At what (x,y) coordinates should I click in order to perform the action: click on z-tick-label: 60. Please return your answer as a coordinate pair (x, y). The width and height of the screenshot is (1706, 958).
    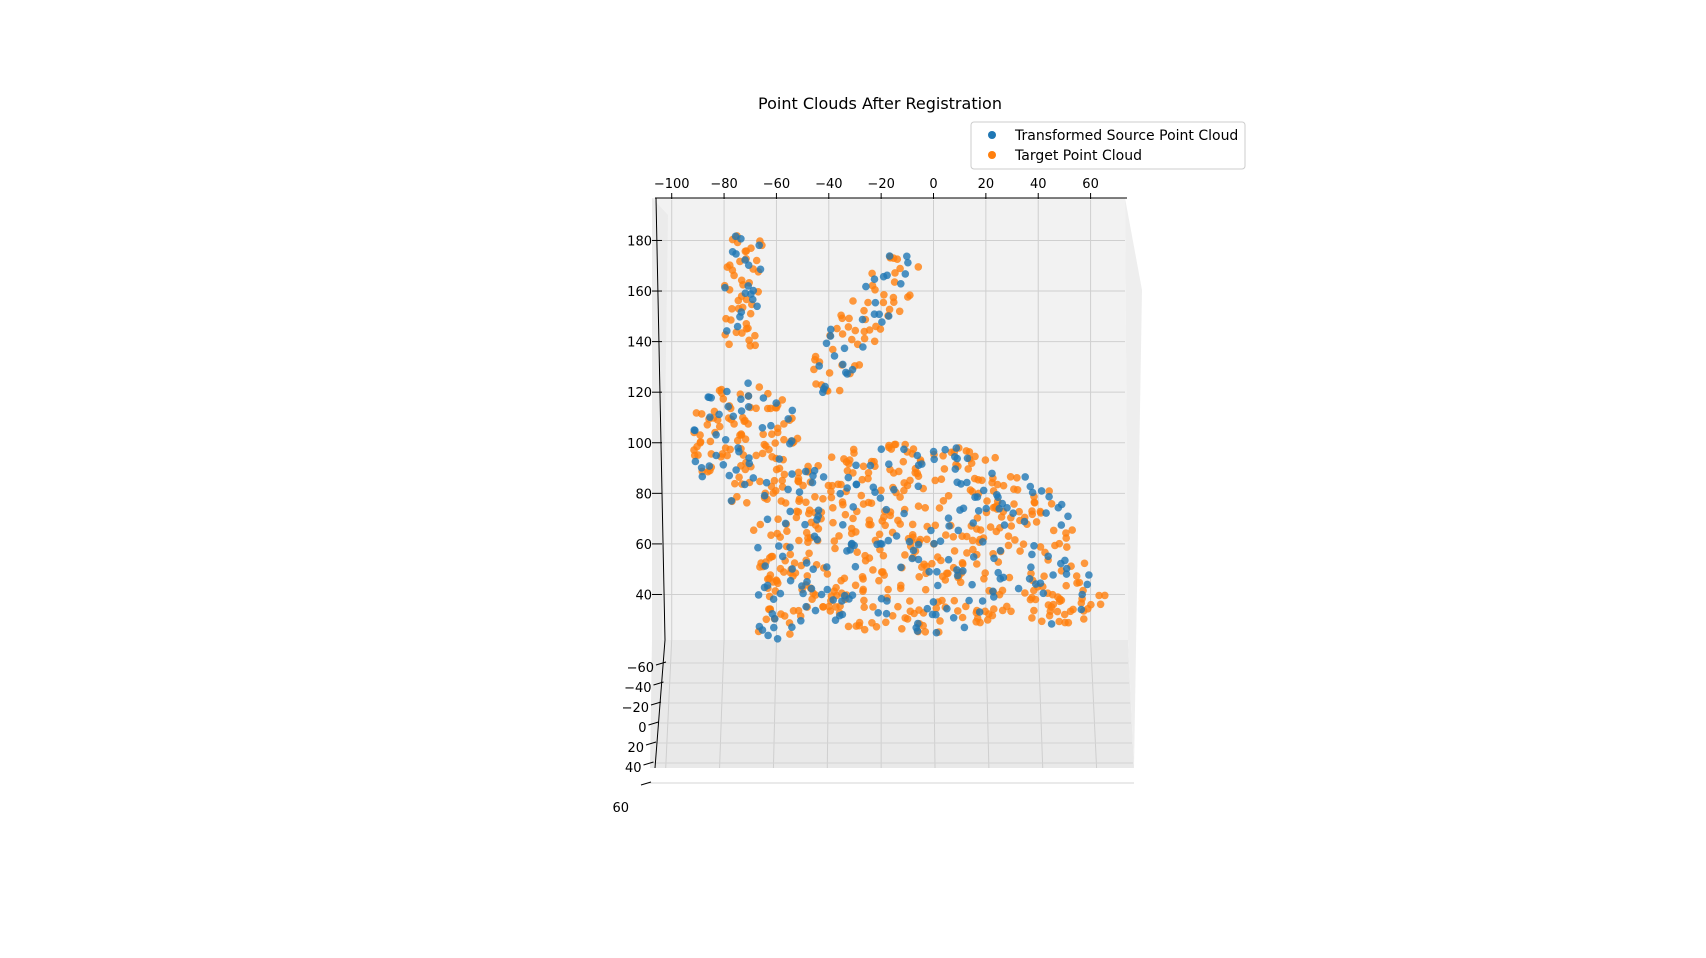
    Looking at the image, I should click on (643, 545).